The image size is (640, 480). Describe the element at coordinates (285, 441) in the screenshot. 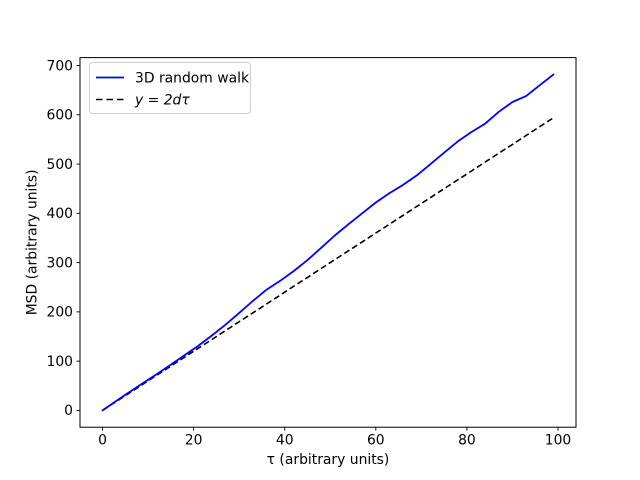

I see `x-tick-label: 40` at that location.